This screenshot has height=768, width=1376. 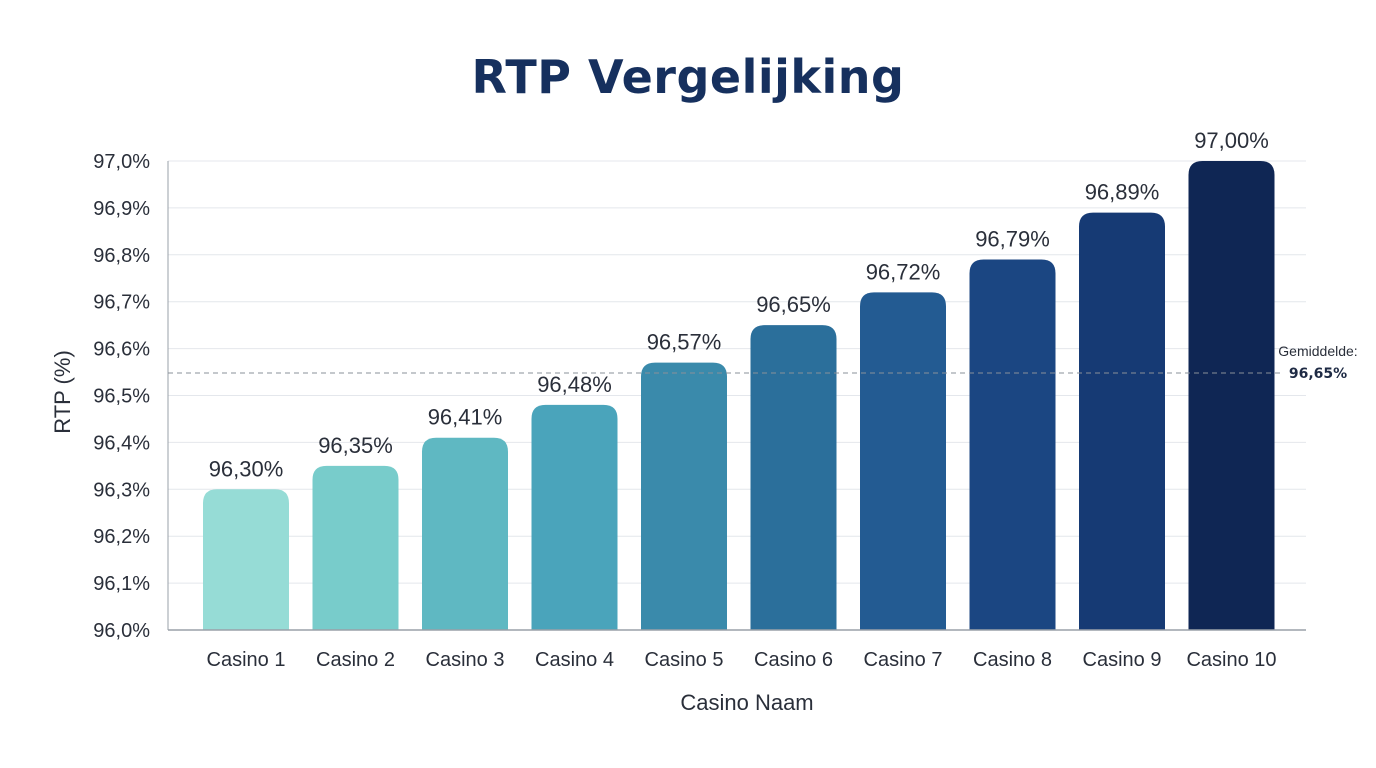 I want to click on average-line-group: Gemiddelde: 96,65%, so click(x=763, y=362).